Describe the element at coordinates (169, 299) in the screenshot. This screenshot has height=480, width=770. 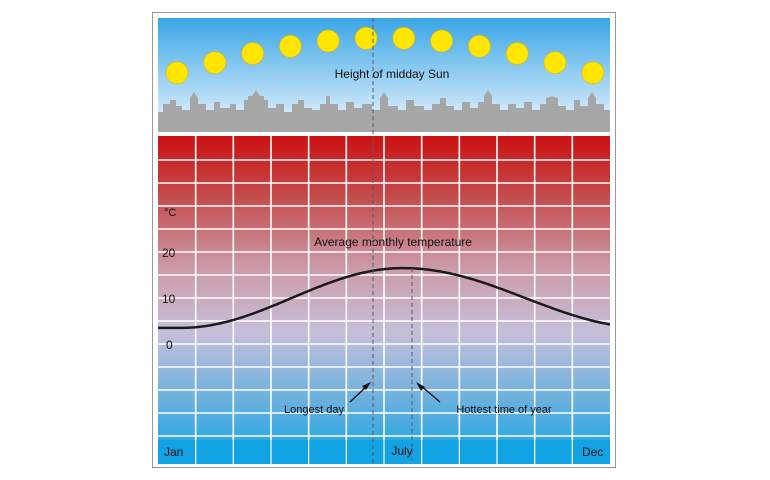
I see `y-tick-10: 10` at that location.